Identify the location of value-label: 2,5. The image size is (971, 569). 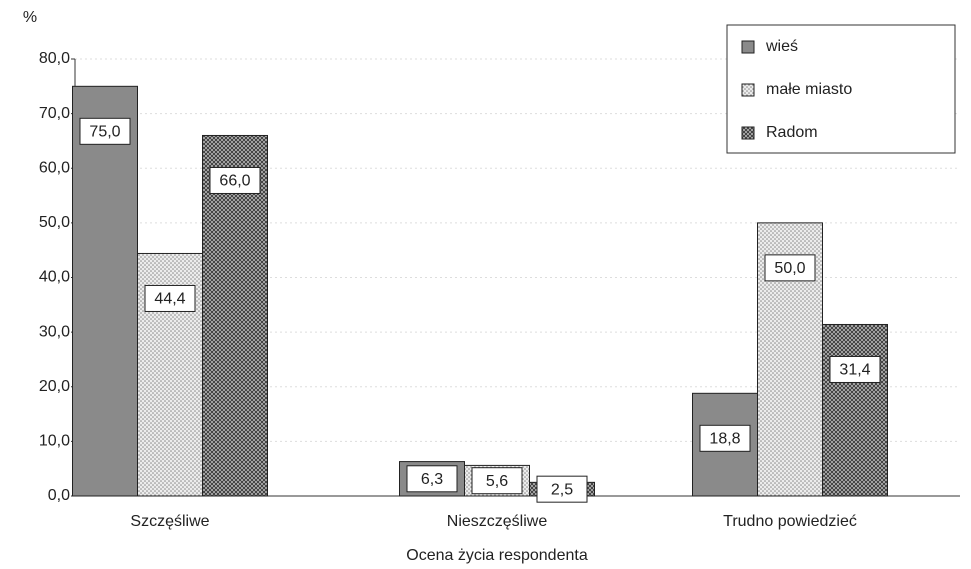
(562, 489).